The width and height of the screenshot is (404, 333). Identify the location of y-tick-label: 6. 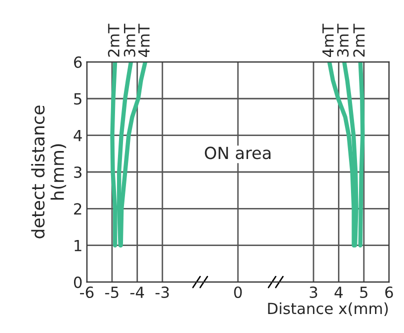
(78, 62).